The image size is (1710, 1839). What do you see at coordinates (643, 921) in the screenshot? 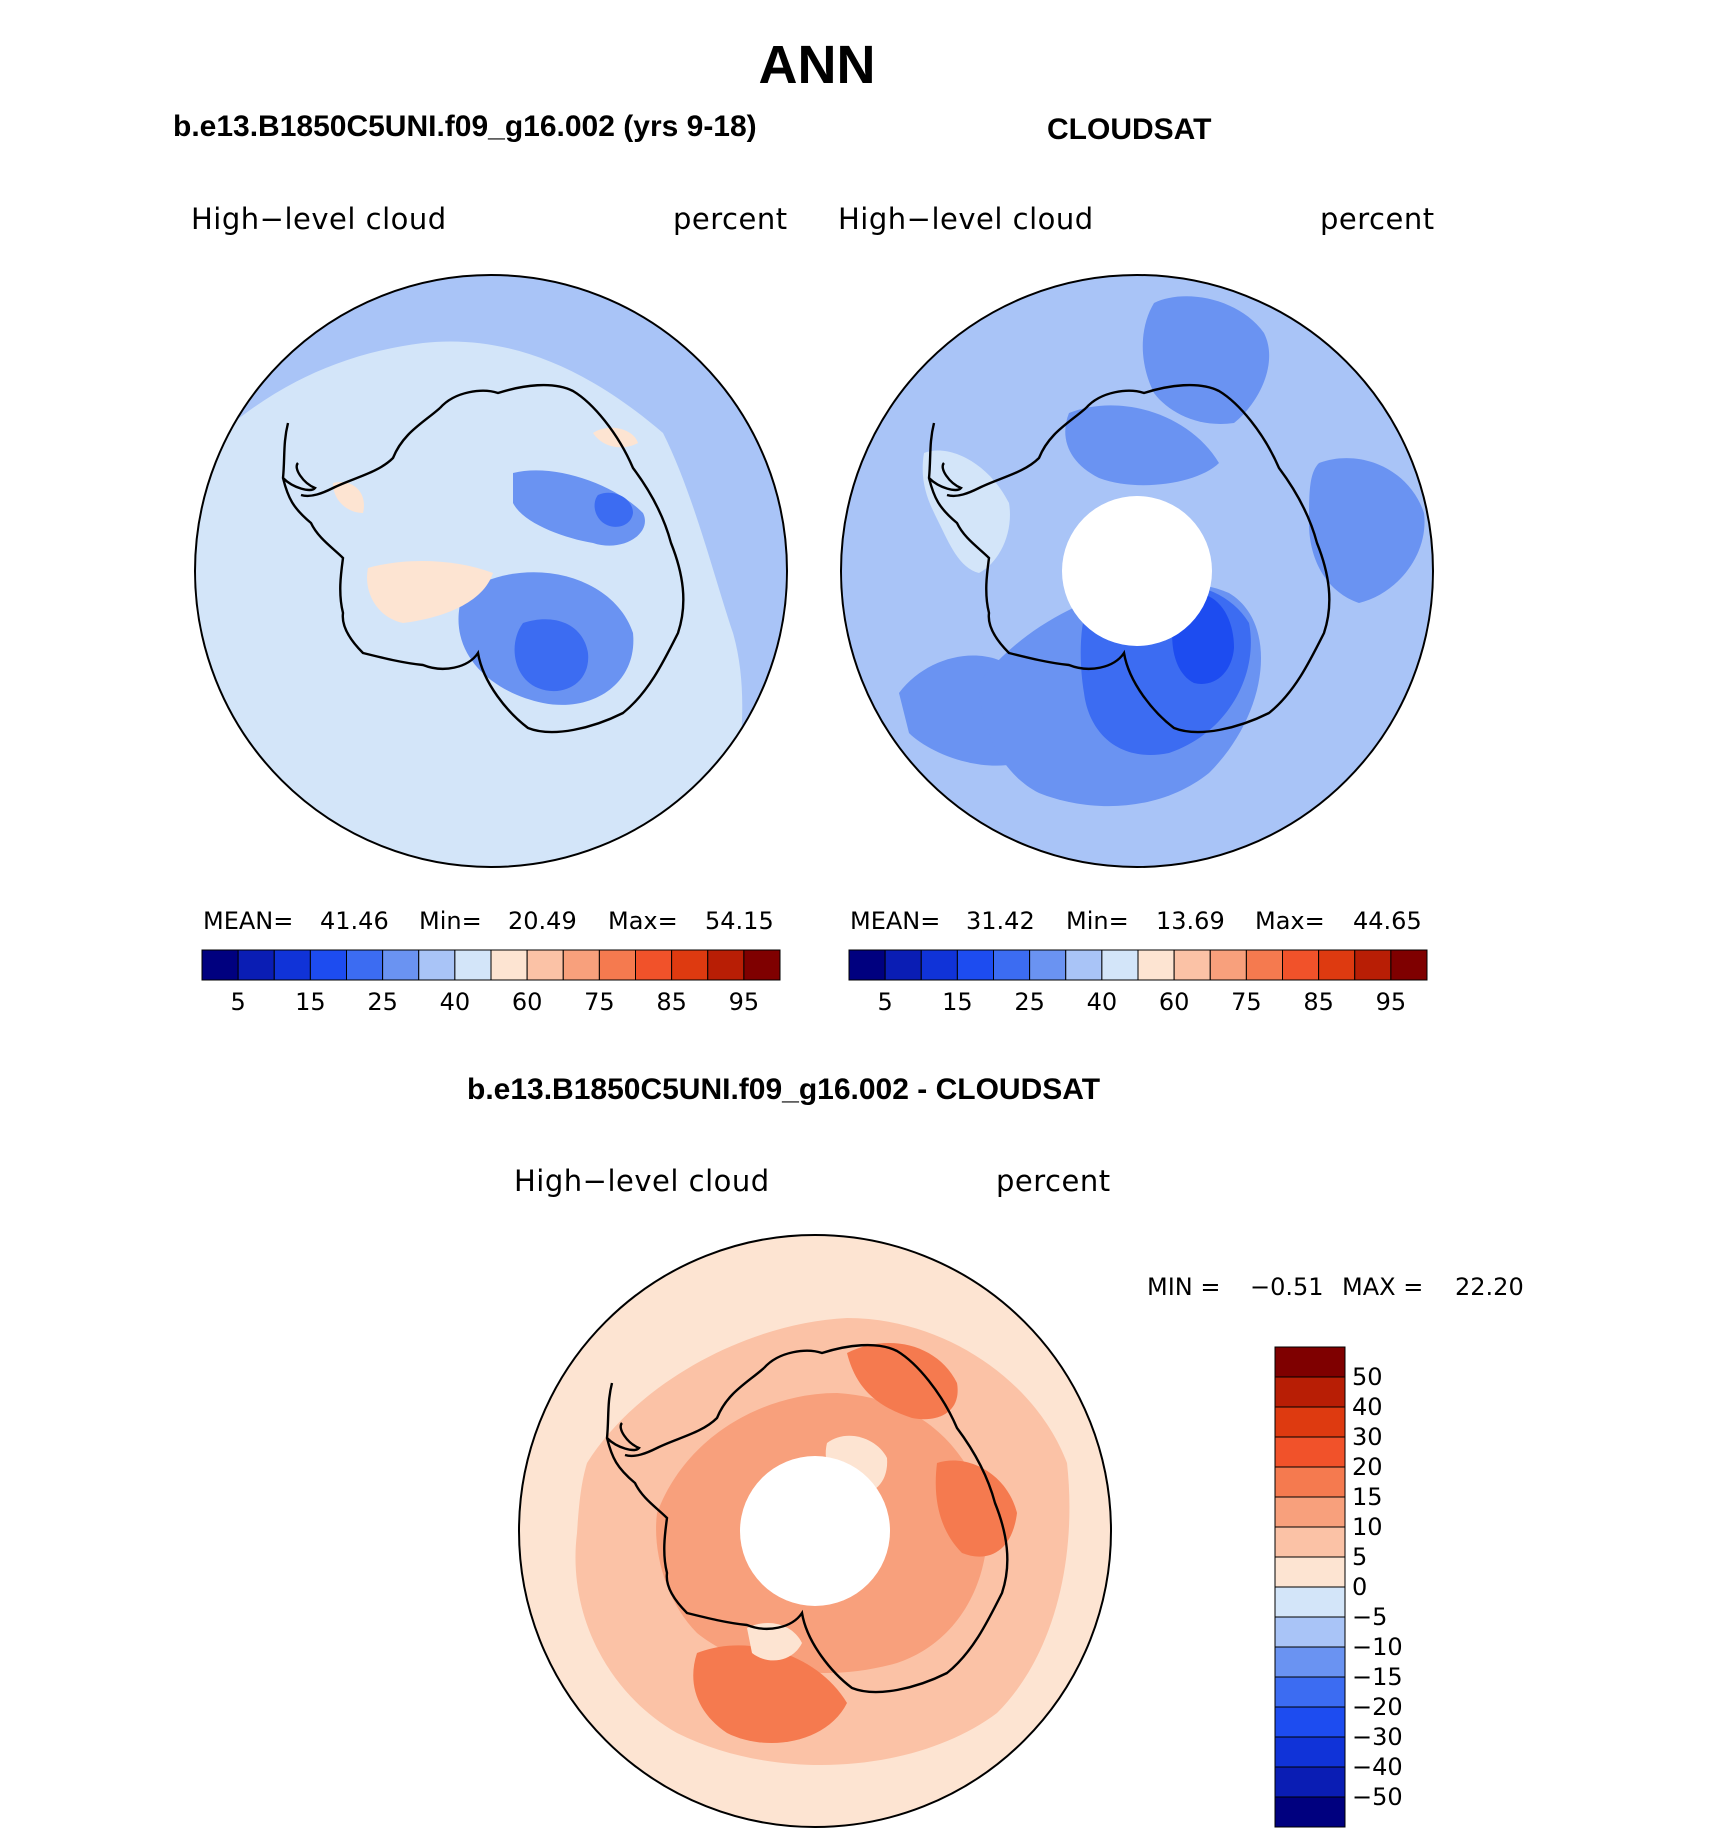
I see `model-max-label: Max=` at bounding box center [643, 921].